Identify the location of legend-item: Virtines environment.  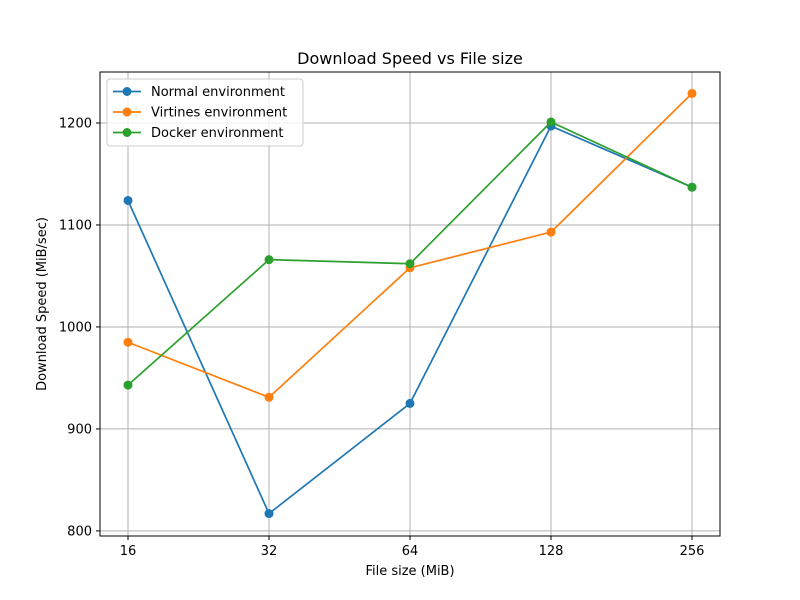
(200, 113).